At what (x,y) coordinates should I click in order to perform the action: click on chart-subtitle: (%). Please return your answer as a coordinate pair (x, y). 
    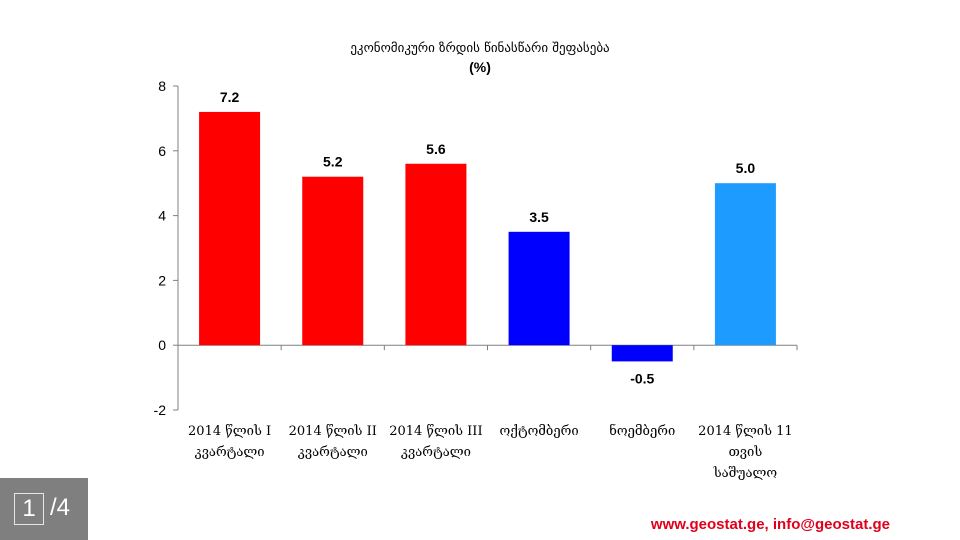
    Looking at the image, I should click on (480, 67).